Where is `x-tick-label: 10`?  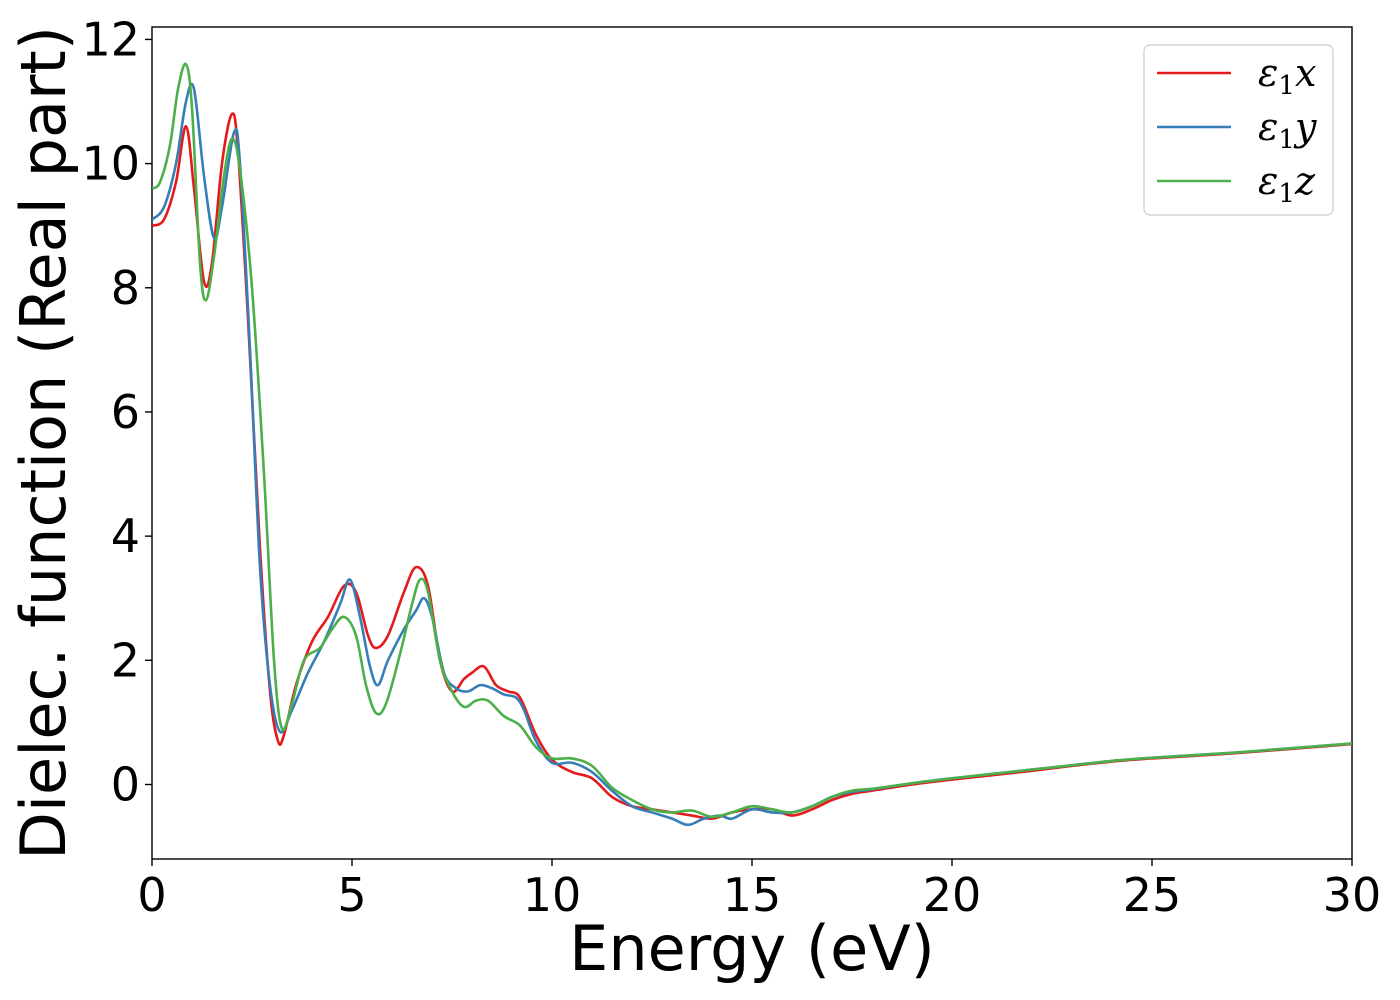 x-tick-label: 10 is located at coordinates (552, 895).